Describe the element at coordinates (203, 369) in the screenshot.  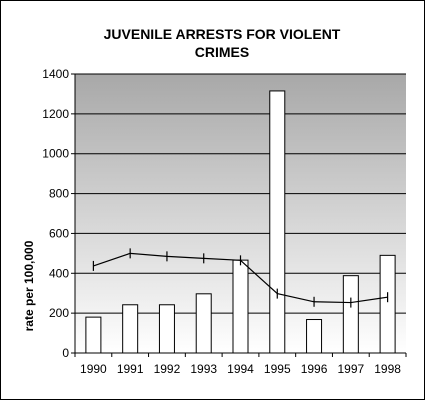
I see `x-tick-label: 1993` at that location.